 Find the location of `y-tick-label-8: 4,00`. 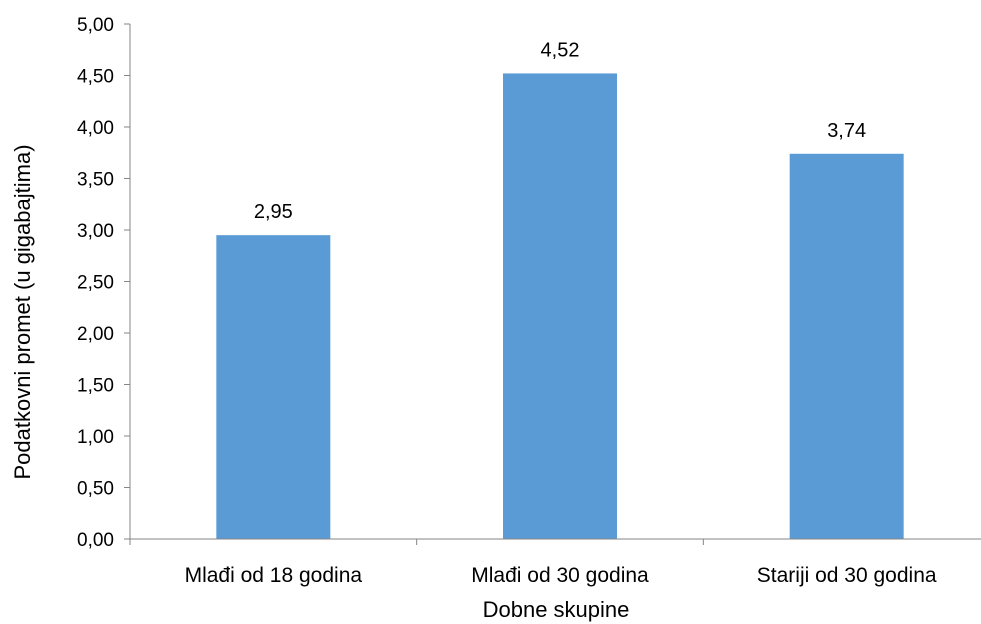

y-tick-label-8: 4,00 is located at coordinates (95, 128).